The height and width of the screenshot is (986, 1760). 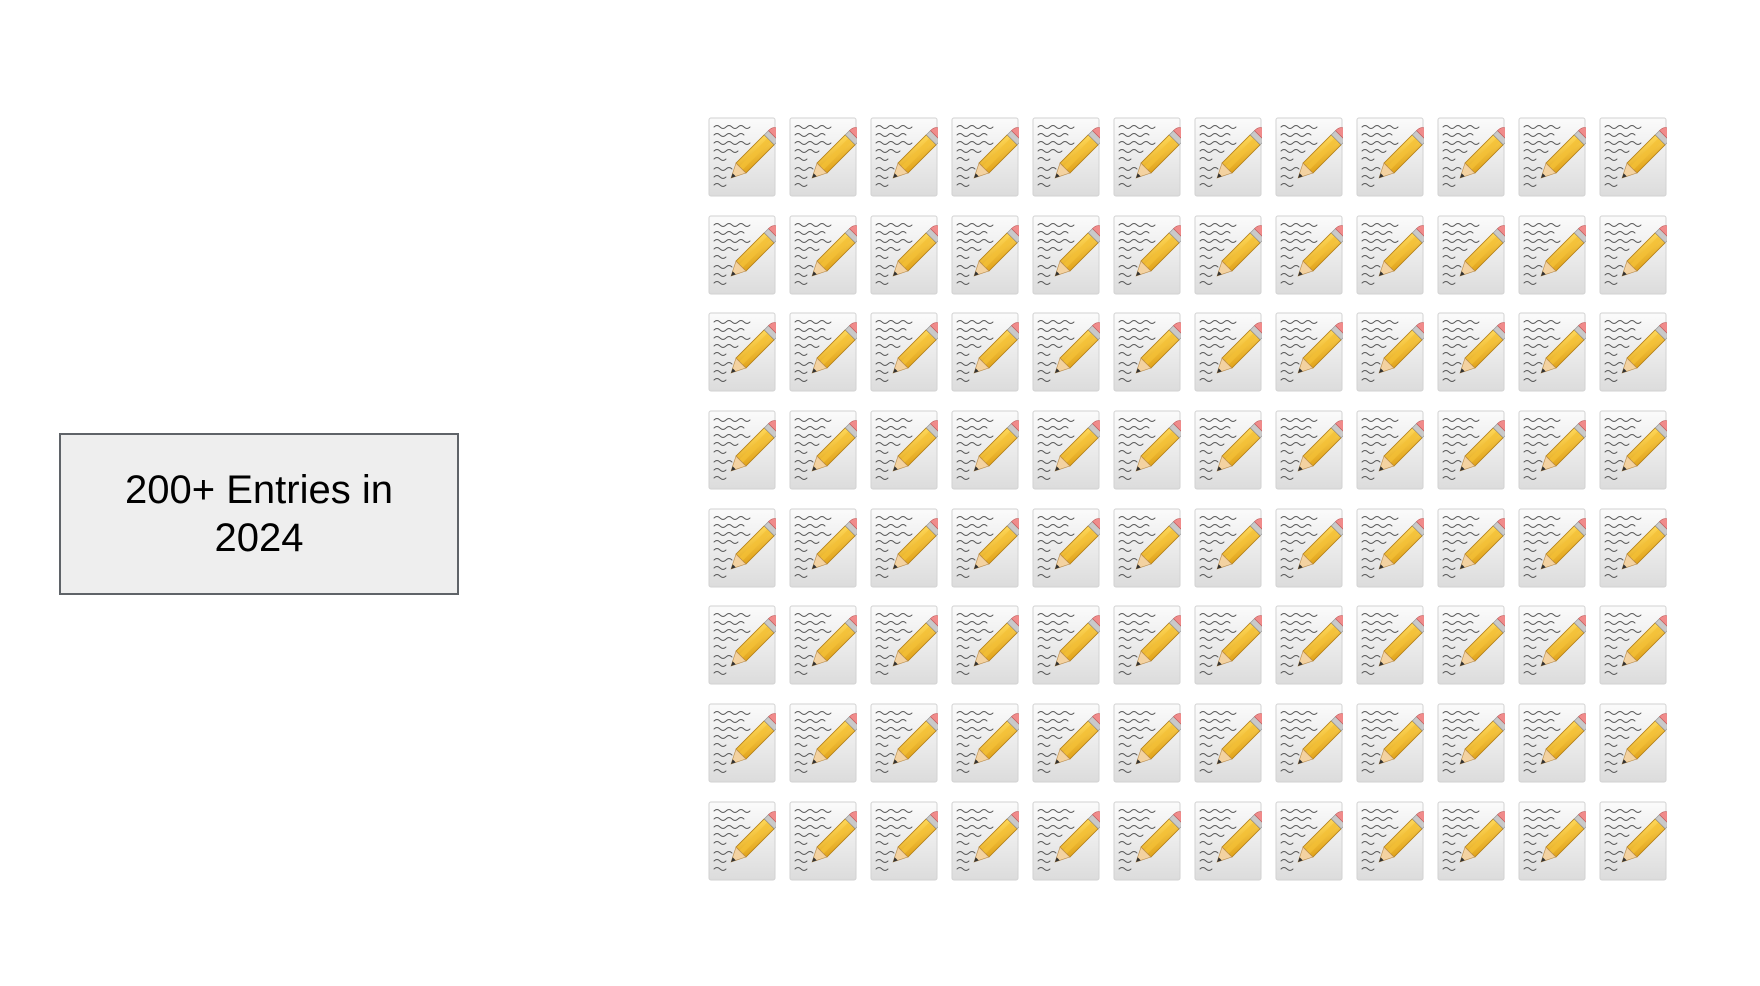 I want to click on entries-stat-box: 200+ Entries in 2024, so click(x=259, y=514).